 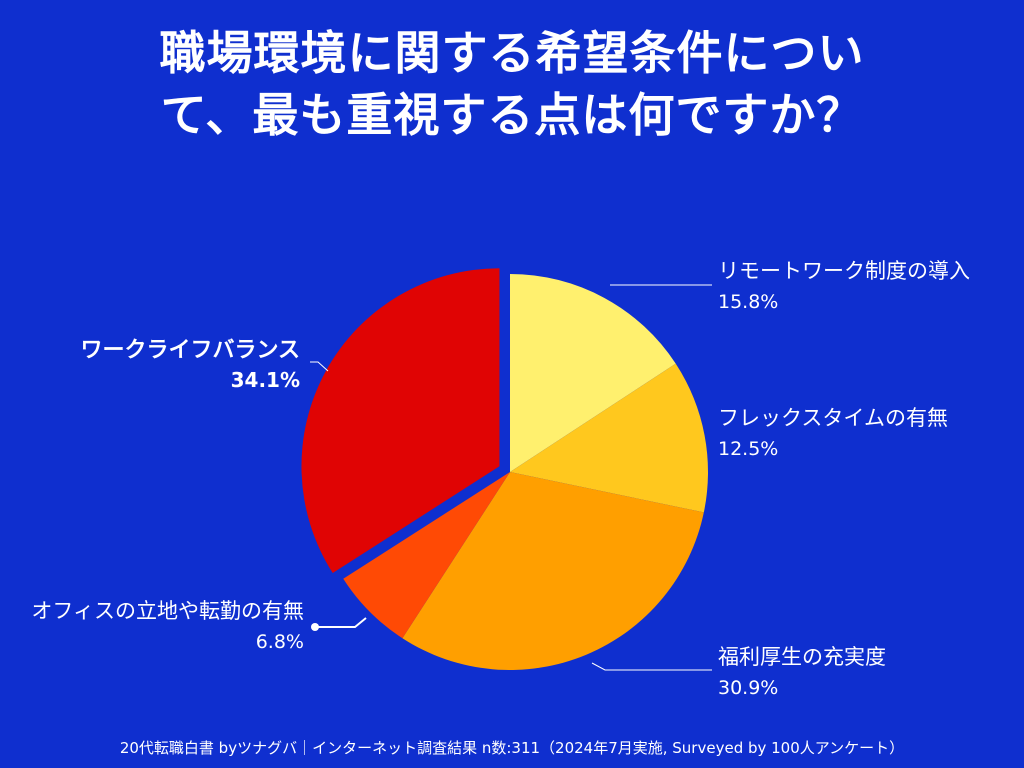 What do you see at coordinates (802, 657) in the screenshot?
I see `slice-label-3: 福利厚生の充実度` at bounding box center [802, 657].